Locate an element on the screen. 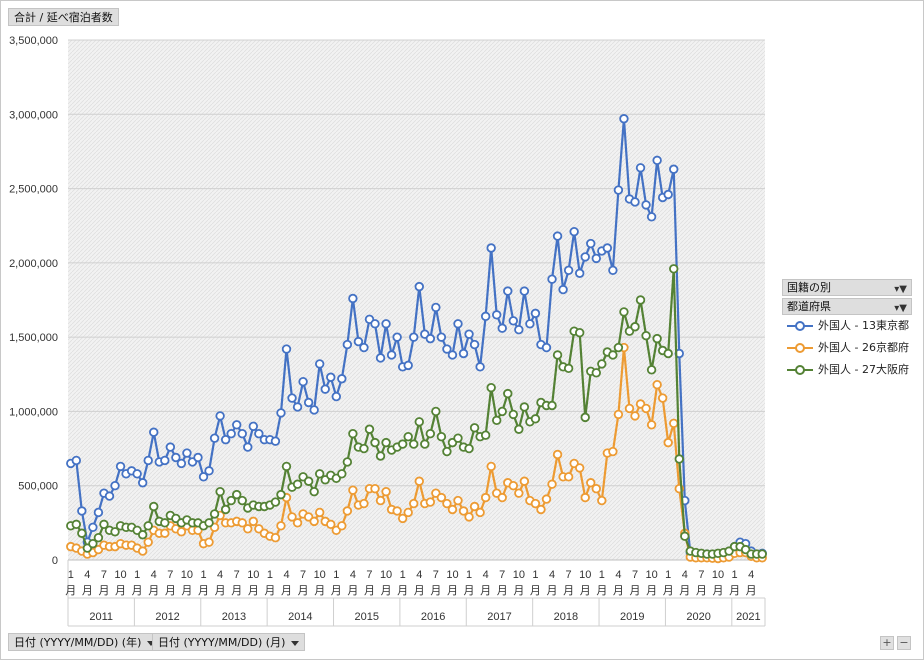 This screenshot has width=924, height=660. x-tick-year: 2014 is located at coordinates (300, 617).